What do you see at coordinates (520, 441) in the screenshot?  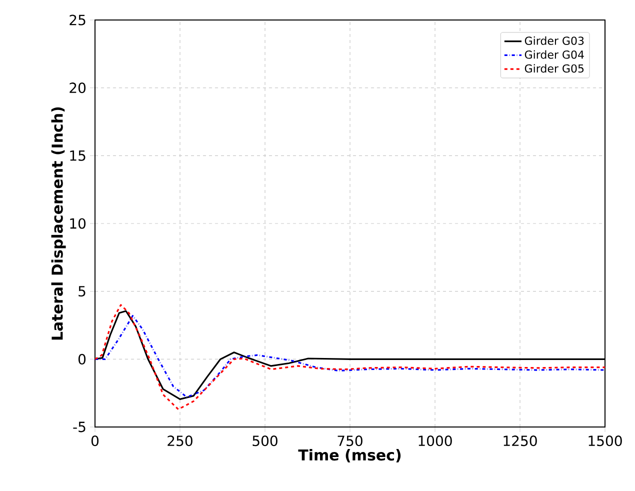 I see `x-tick-label: 1250` at bounding box center [520, 441].